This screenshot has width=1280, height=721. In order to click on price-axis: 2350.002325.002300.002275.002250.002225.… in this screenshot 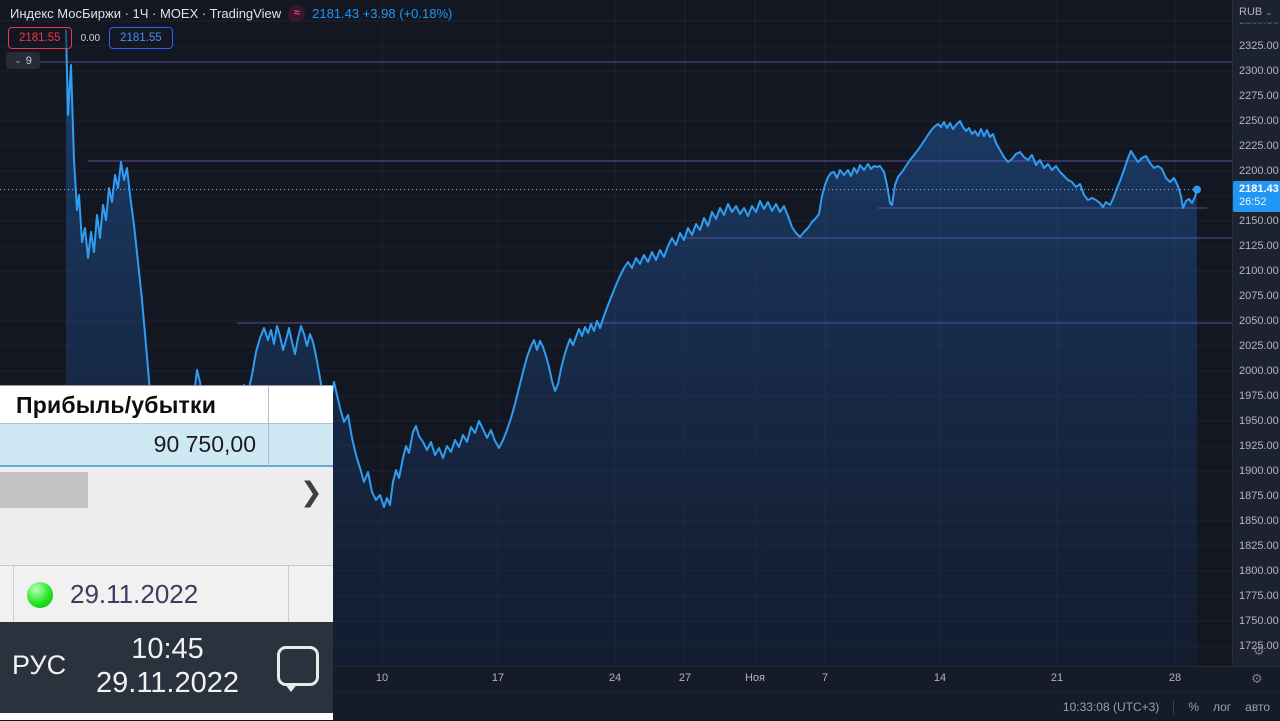, I will do `click(1256, 333)`.